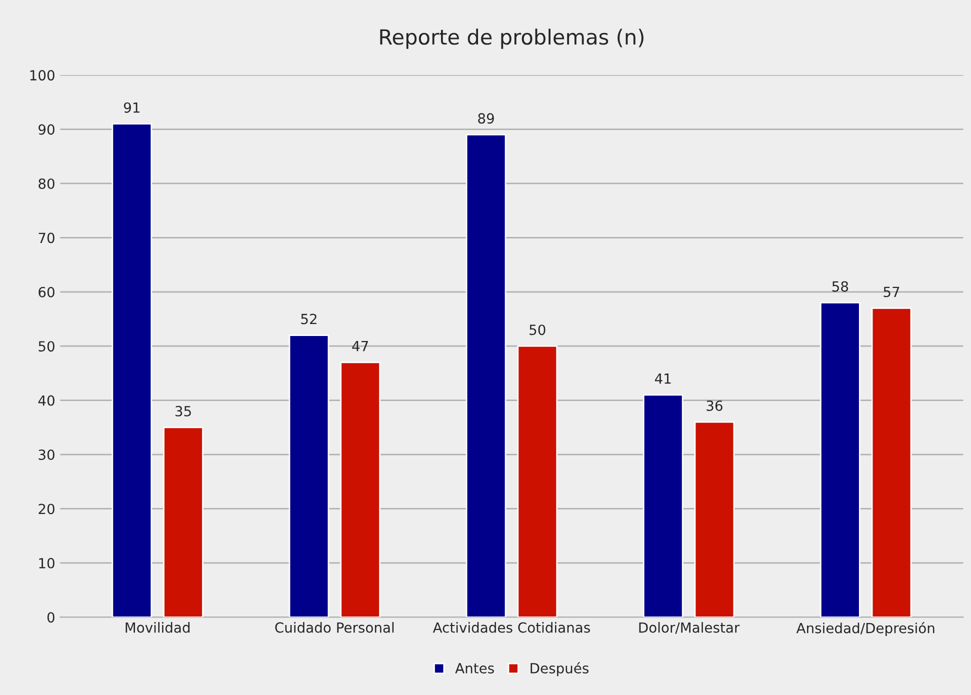  I want to click on data-label: 91, so click(132, 107).